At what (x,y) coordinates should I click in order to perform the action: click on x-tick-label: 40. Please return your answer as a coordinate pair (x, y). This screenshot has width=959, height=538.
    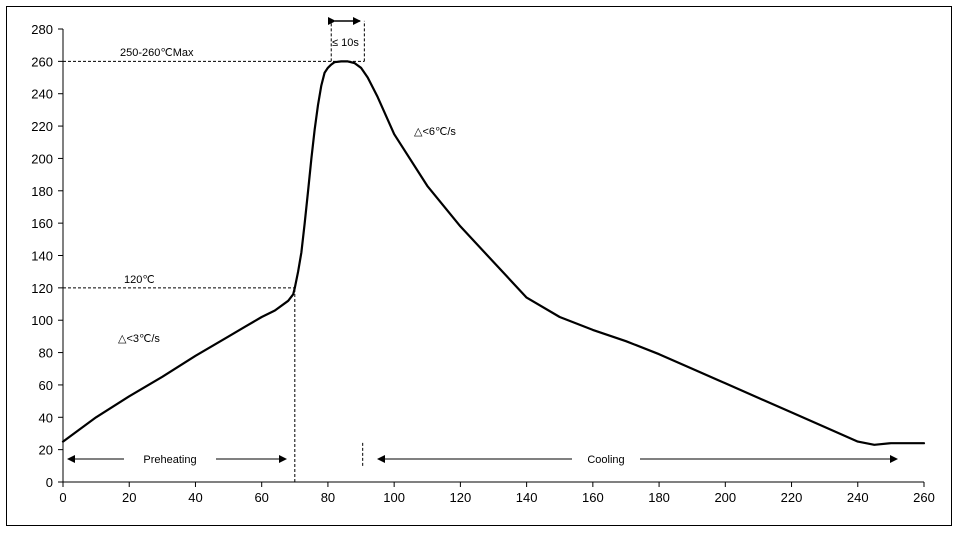
    Looking at the image, I should click on (195, 497).